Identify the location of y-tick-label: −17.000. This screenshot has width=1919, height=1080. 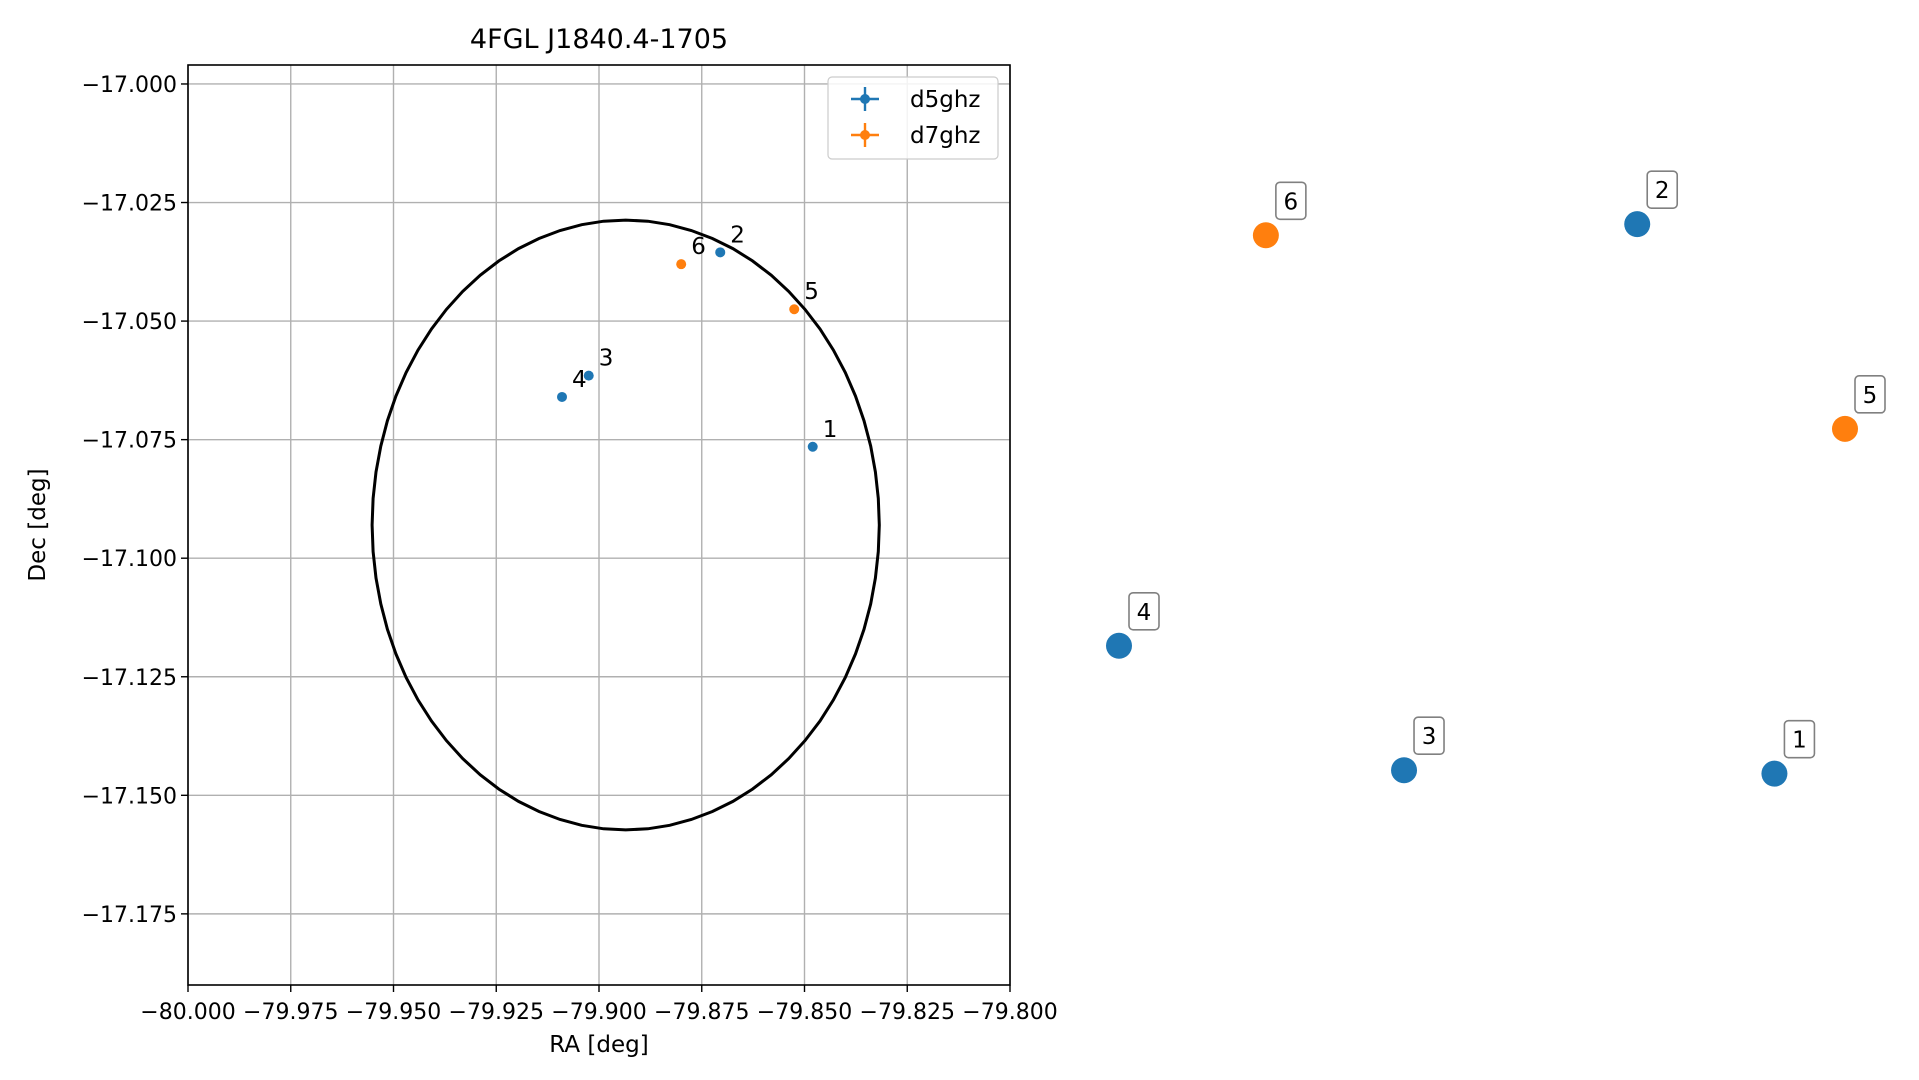
(129, 85).